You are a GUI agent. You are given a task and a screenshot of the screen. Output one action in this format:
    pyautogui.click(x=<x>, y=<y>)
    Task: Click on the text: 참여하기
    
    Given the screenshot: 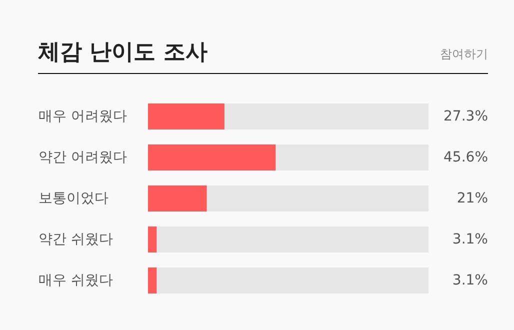 What is the action you would take?
    pyautogui.click(x=464, y=54)
    